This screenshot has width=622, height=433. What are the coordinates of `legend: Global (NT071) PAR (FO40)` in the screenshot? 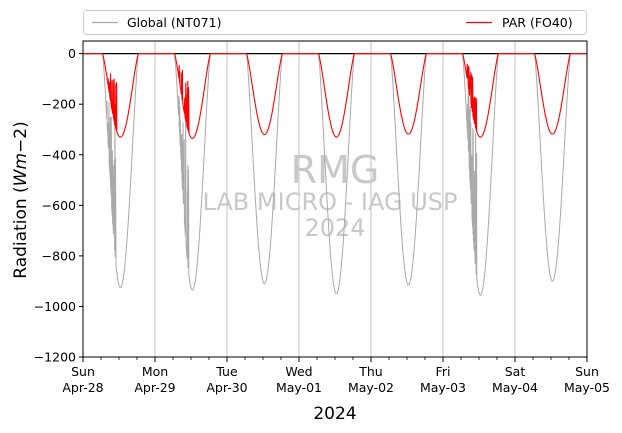 It's located at (335, 22).